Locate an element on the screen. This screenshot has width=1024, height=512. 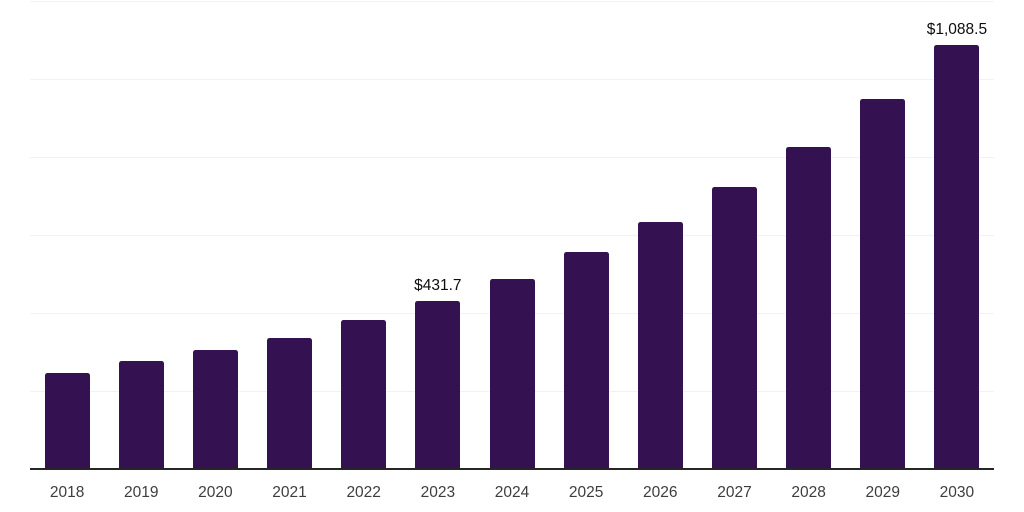
bar-2030 is located at coordinates (957, 256).